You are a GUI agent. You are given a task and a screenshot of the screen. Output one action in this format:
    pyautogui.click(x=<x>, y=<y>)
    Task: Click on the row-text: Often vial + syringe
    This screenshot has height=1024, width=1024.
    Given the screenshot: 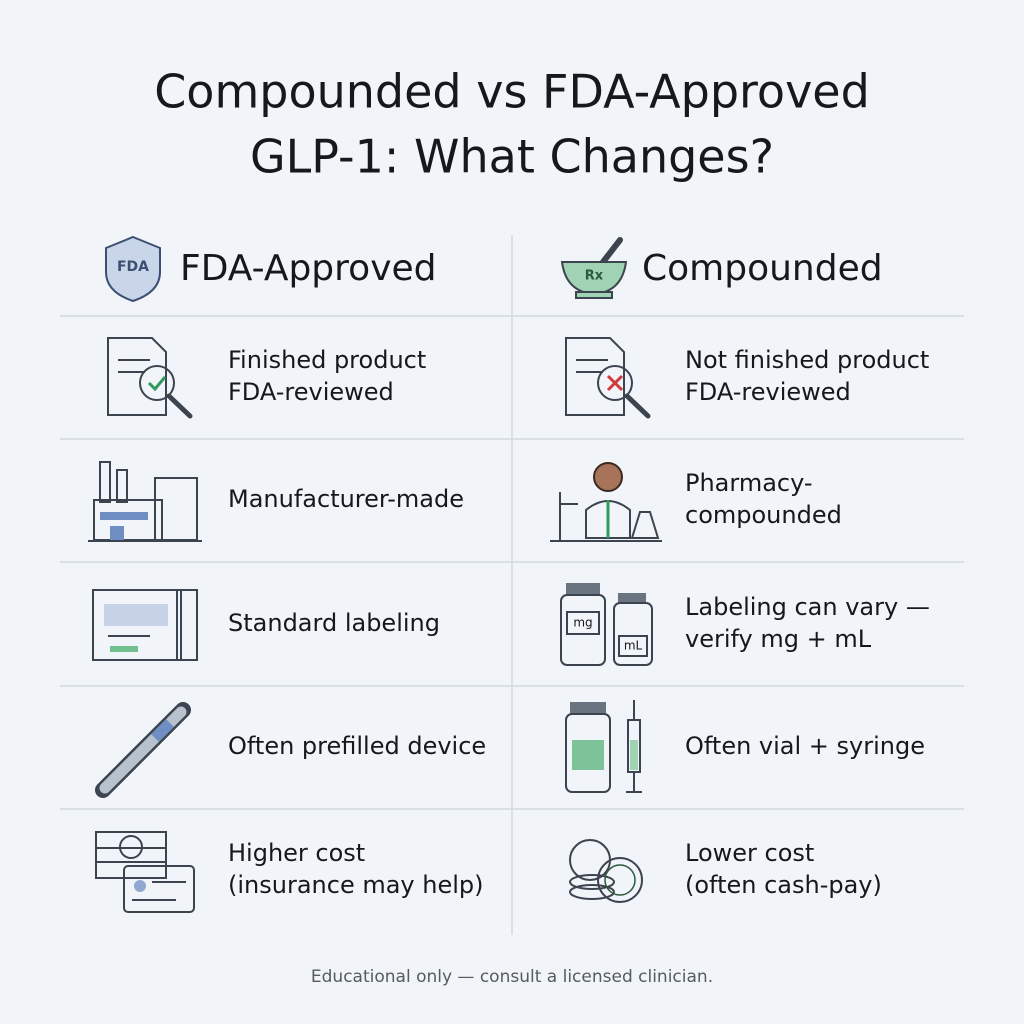 What is the action you would take?
    pyautogui.click(x=805, y=746)
    